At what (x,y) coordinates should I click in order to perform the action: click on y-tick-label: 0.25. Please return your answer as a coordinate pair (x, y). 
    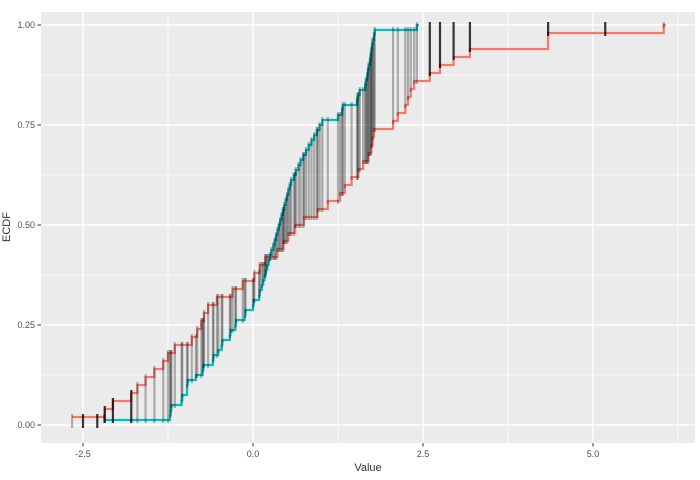
    Looking at the image, I should click on (26, 325).